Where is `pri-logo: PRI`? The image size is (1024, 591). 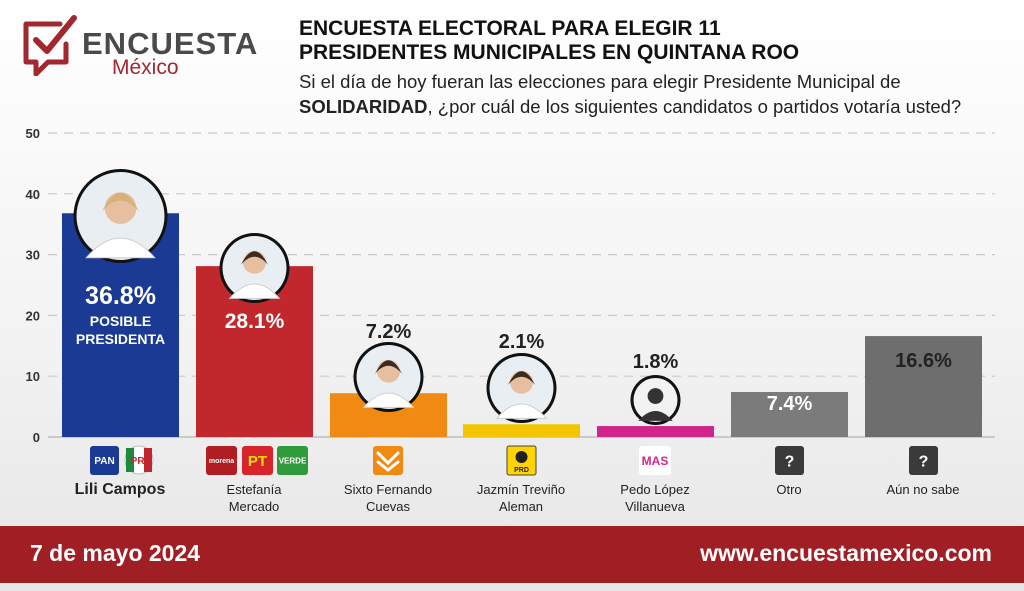 pri-logo: PRI is located at coordinates (139, 460).